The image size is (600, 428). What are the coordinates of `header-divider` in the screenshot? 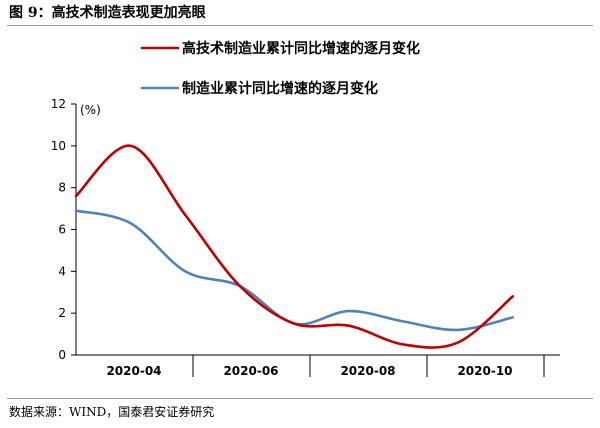 It's located at (300, 25).